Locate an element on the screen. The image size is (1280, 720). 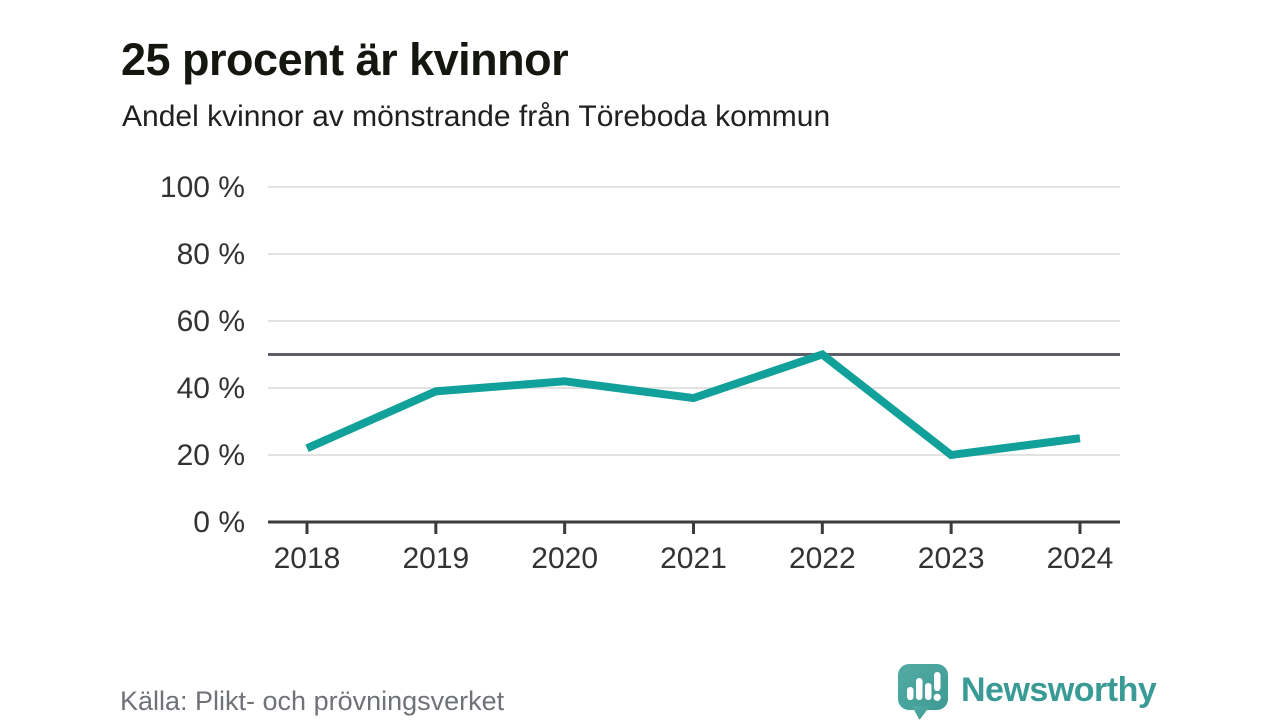
y-tick-label: 60 % is located at coordinates (211, 321).